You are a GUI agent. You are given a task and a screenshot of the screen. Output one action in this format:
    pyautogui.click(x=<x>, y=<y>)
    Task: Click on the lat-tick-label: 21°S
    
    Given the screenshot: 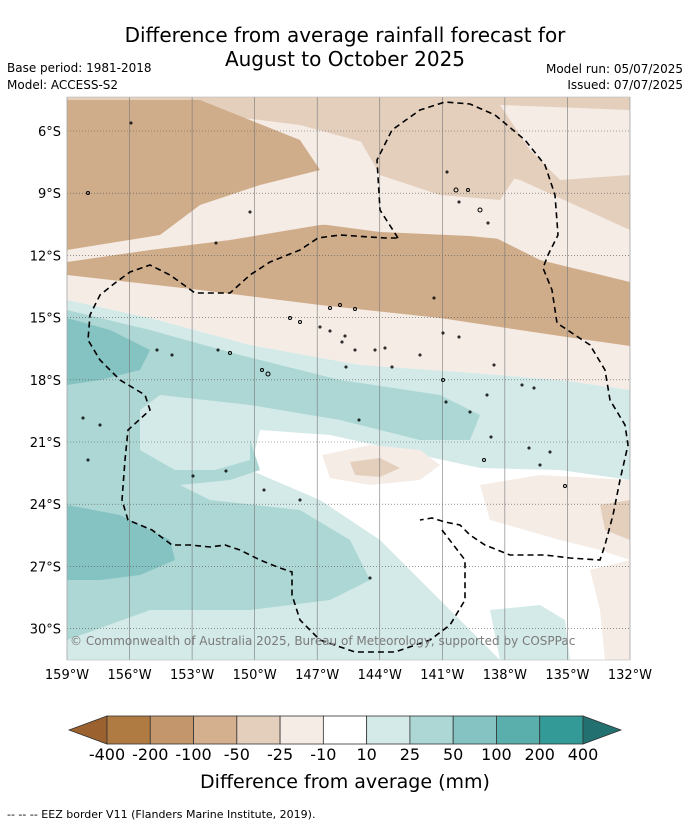 What is the action you would take?
    pyautogui.click(x=45, y=443)
    